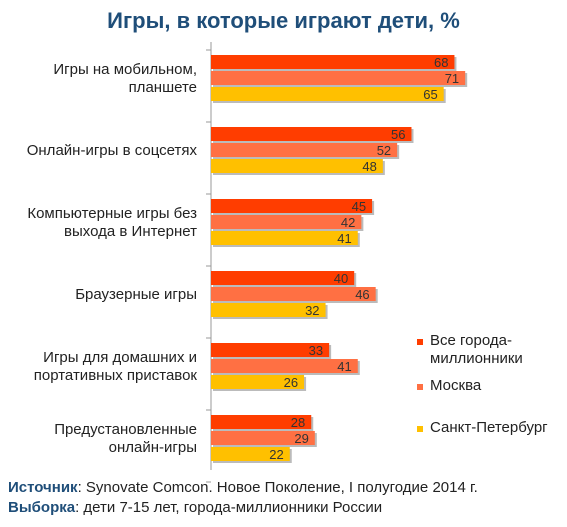  I want to click on bar-value-label: 52, so click(384, 150).